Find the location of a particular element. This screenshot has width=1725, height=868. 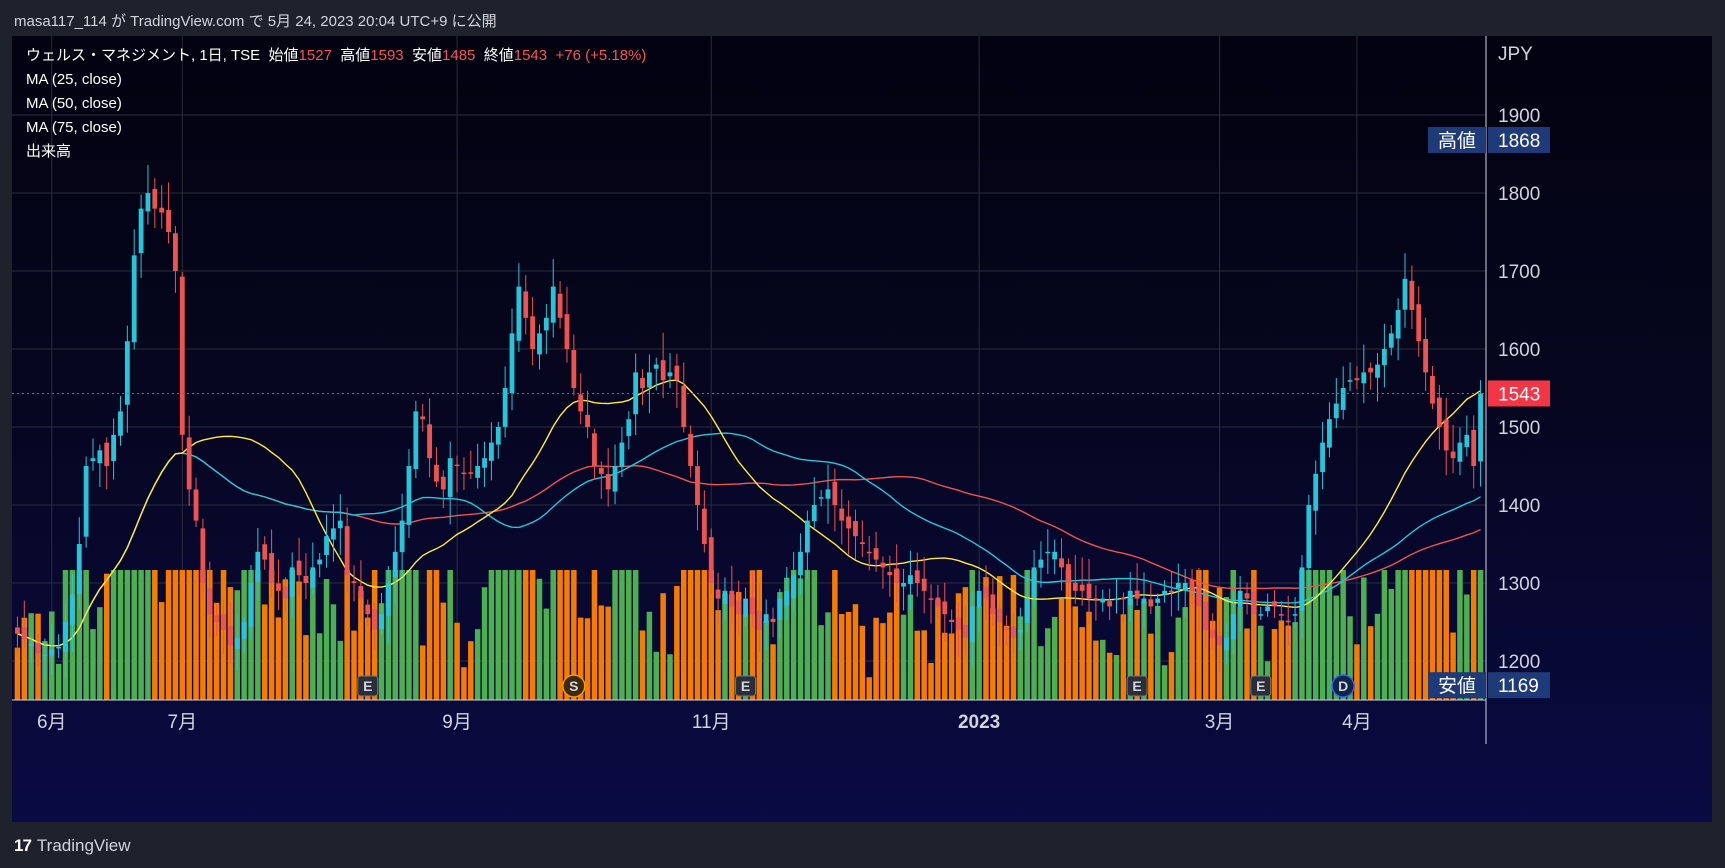

indicator-ma75: MA (75, close) is located at coordinates (74, 127).